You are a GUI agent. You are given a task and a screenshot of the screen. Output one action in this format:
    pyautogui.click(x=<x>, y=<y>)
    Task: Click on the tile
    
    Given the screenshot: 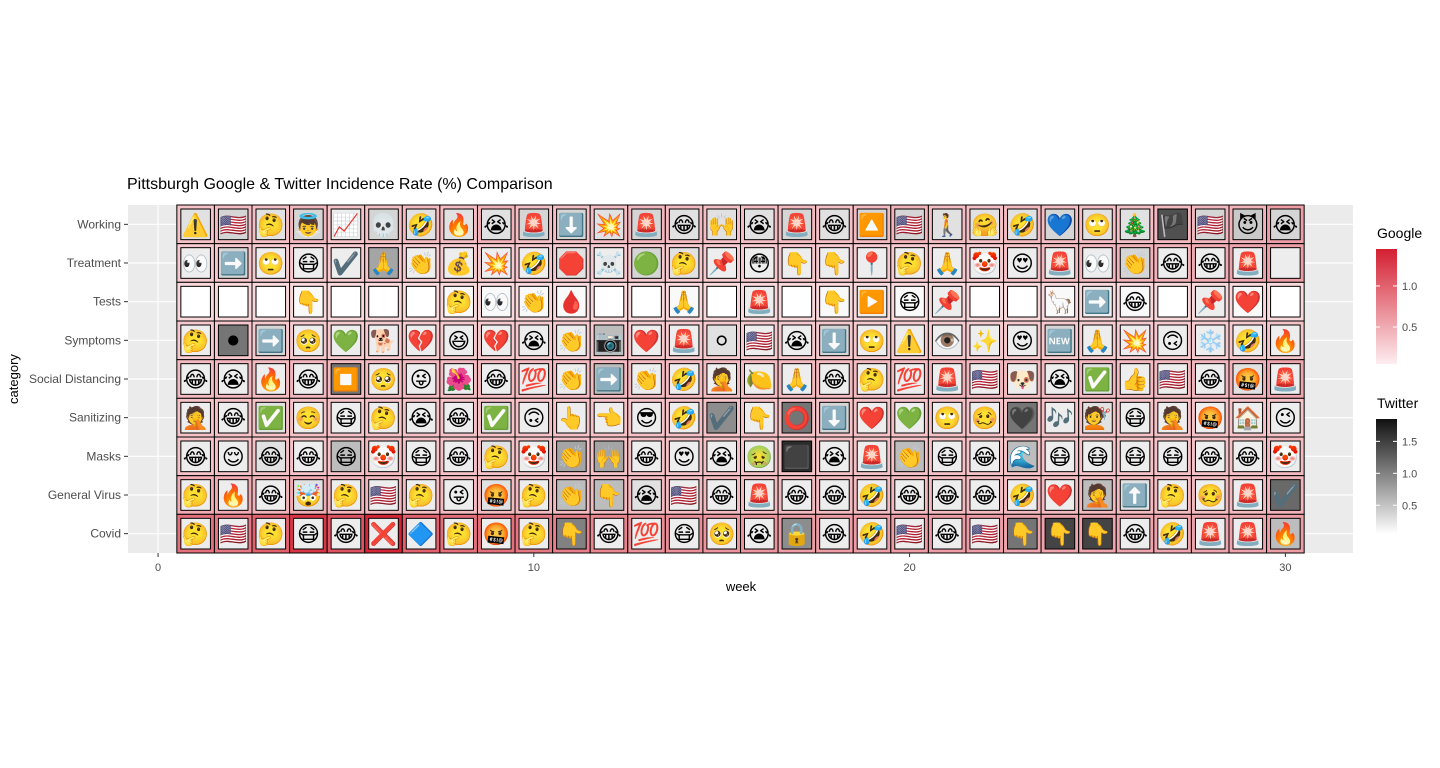 What is the action you would take?
    pyautogui.click(x=1022, y=301)
    